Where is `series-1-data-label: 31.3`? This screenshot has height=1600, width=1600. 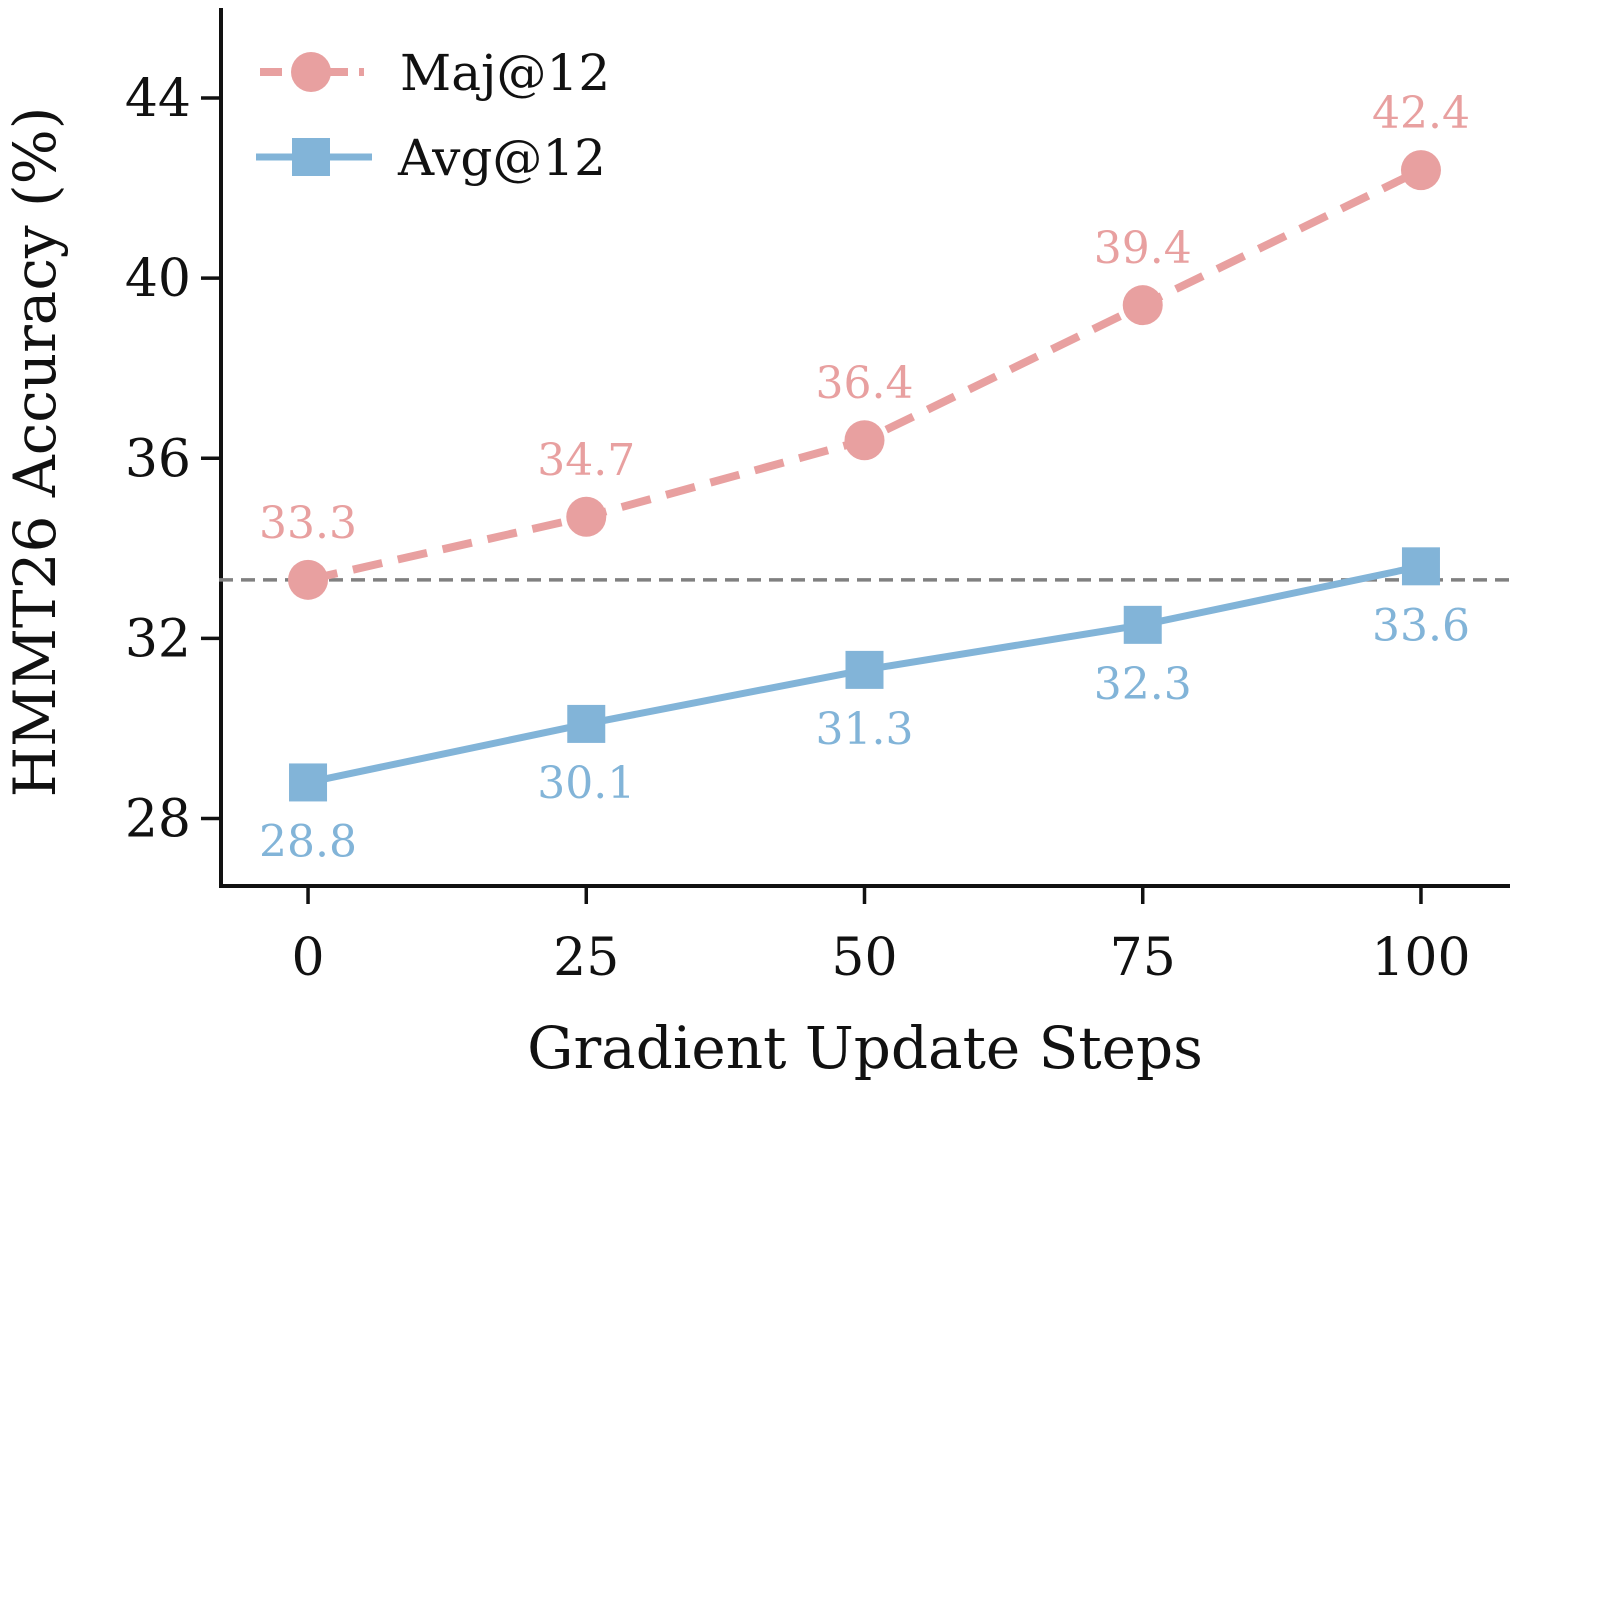
series-1-data-label: 31.3 is located at coordinates (865, 729).